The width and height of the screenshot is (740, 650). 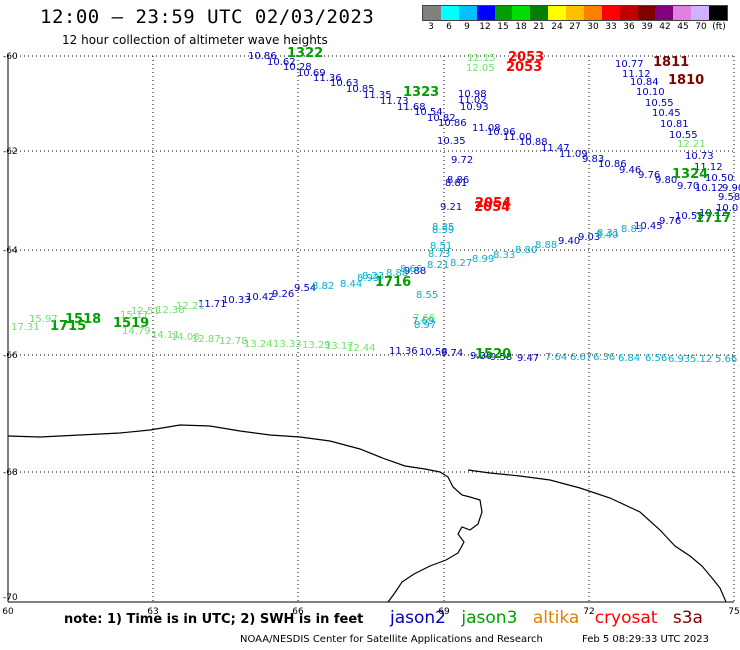 What do you see at coordinates (206, 339) in the screenshot?
I see `wave-height-label: 12.87` at bounding box center [206, 339].